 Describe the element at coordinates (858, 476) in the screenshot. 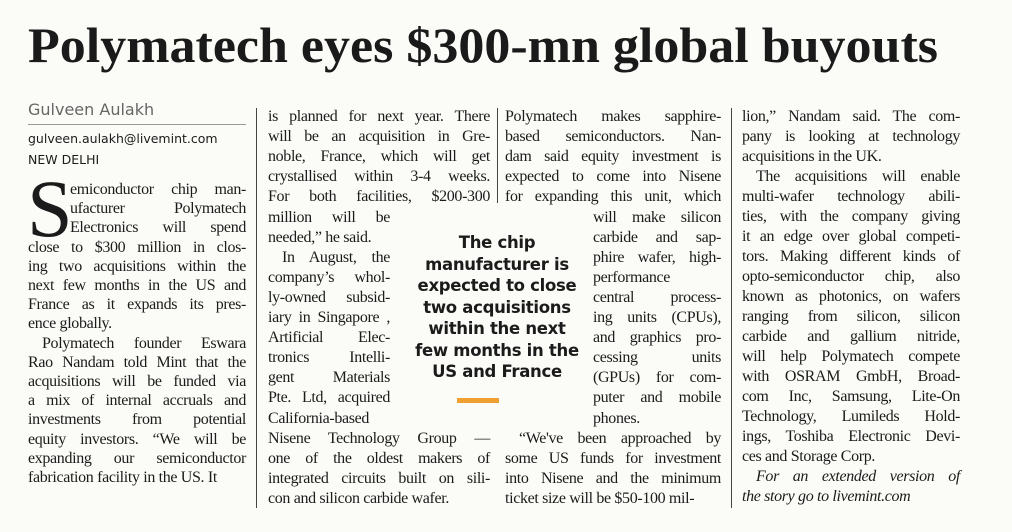

I see `body-line: For an extended version of` at that location.